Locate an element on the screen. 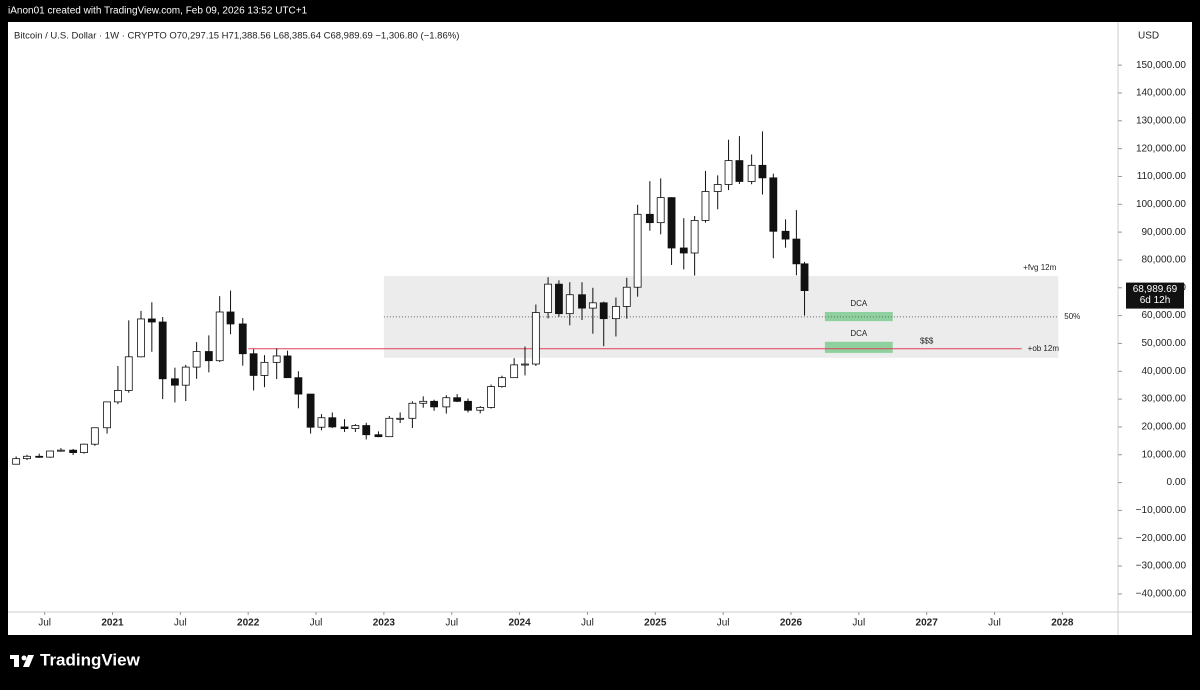  countdown: 6d 12h is located at coordinates (1155, 300).